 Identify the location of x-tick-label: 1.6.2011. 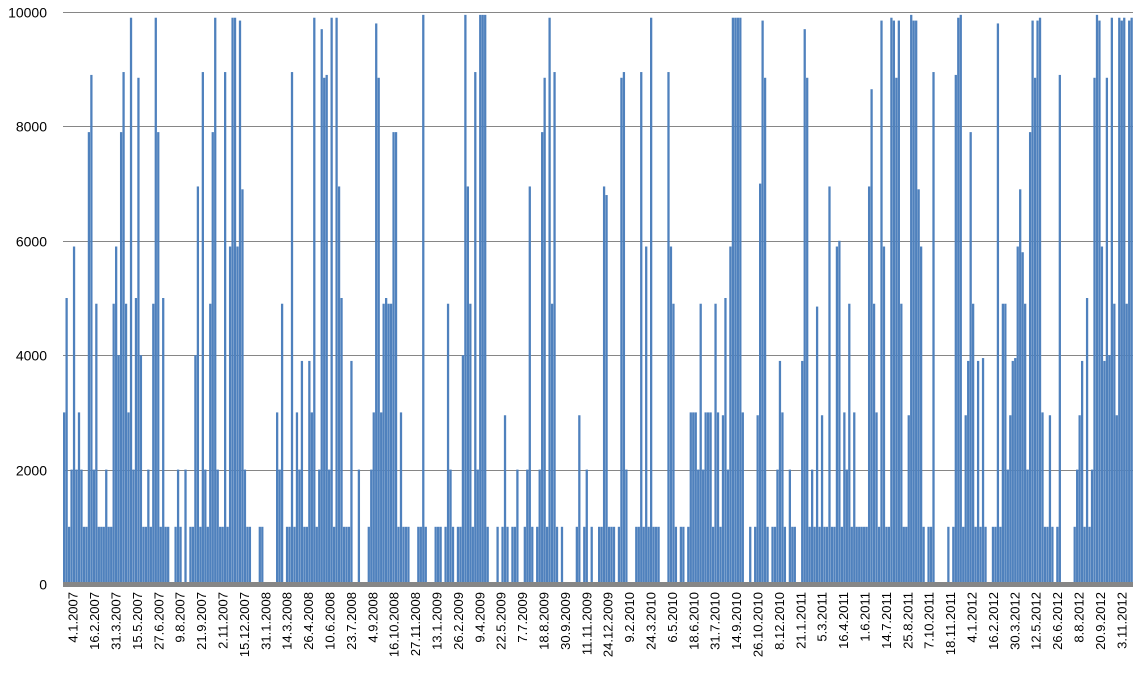
(865, 617).